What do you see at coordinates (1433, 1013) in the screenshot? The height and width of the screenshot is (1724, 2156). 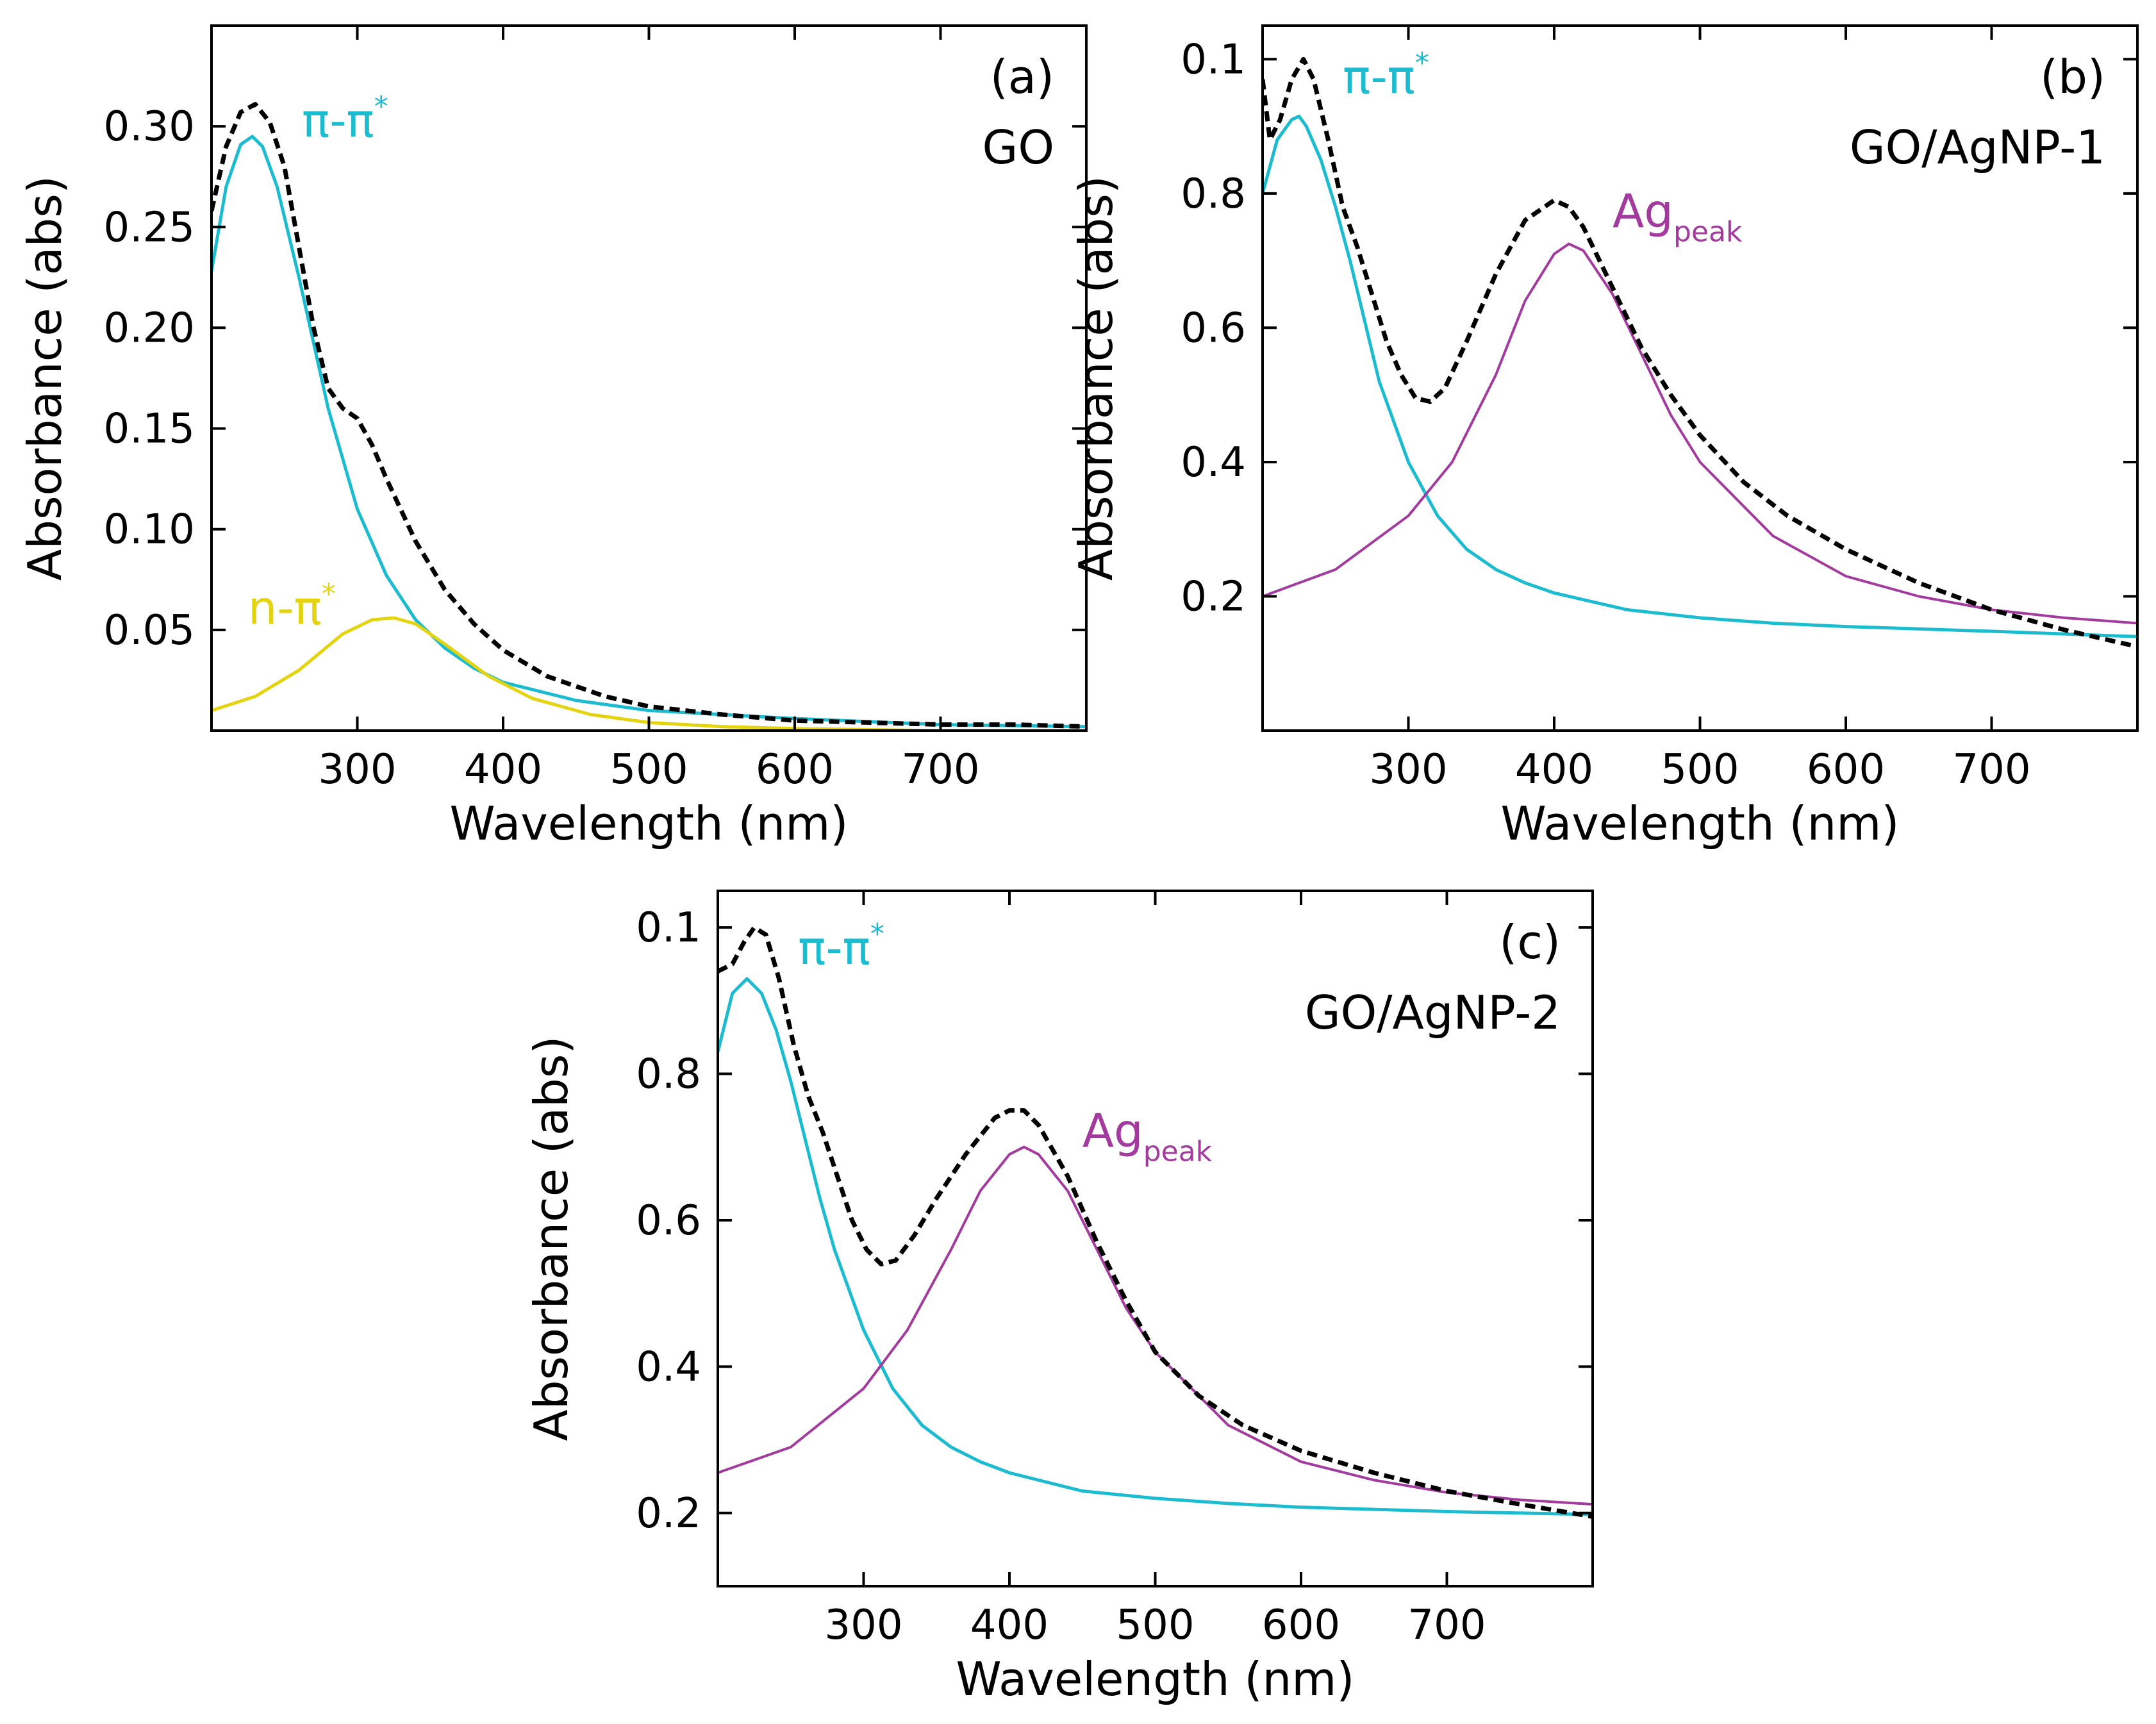 I see `sample-label: GO/AgNP-2` at bounding box center [1433, 1013].